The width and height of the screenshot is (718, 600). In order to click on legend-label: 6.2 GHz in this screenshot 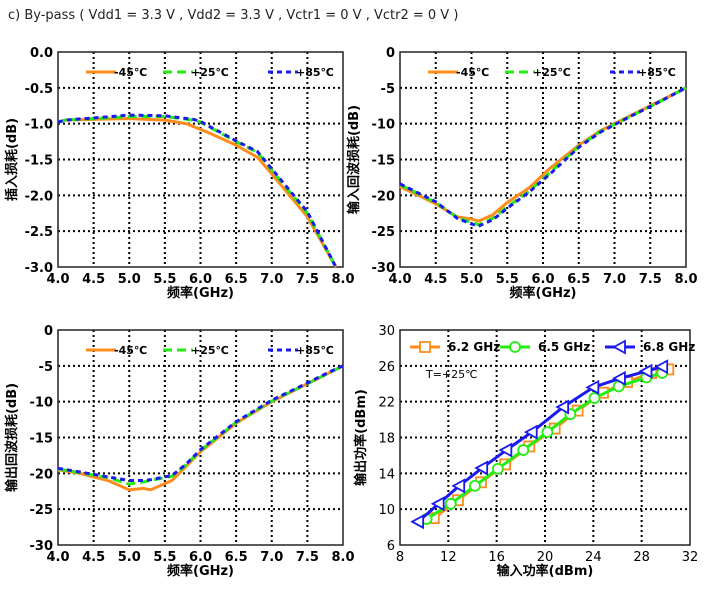, I will do `click(474, 347)`.